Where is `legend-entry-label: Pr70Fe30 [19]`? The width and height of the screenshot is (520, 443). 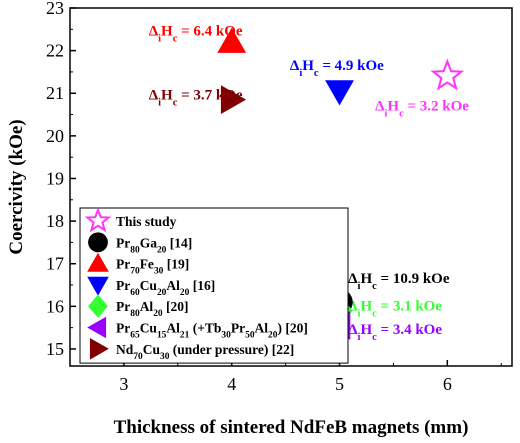 legend-entry-label: Pr70Fe30 [19] is located at coordinates (152, 267).